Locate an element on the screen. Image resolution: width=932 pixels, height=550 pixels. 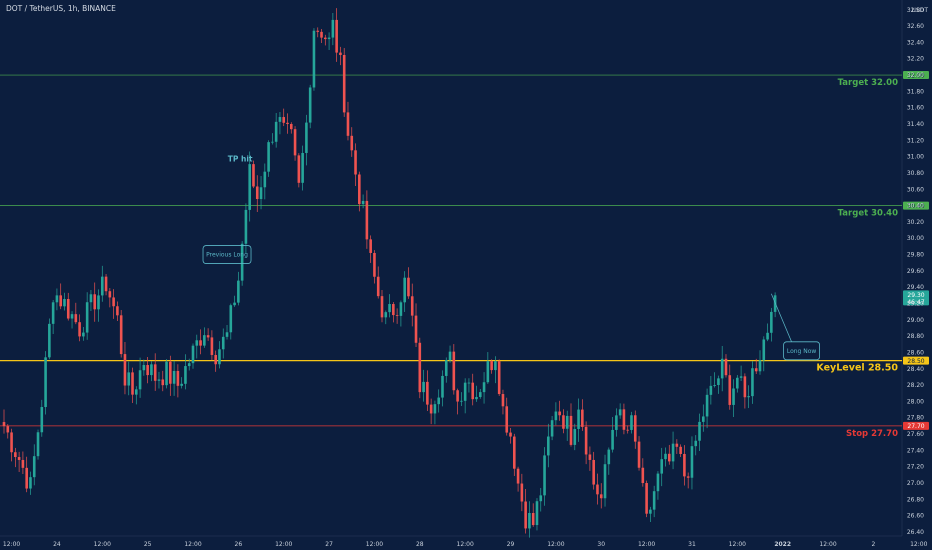
y-tick-label: 31.40 is located at coordinates (915, 124).